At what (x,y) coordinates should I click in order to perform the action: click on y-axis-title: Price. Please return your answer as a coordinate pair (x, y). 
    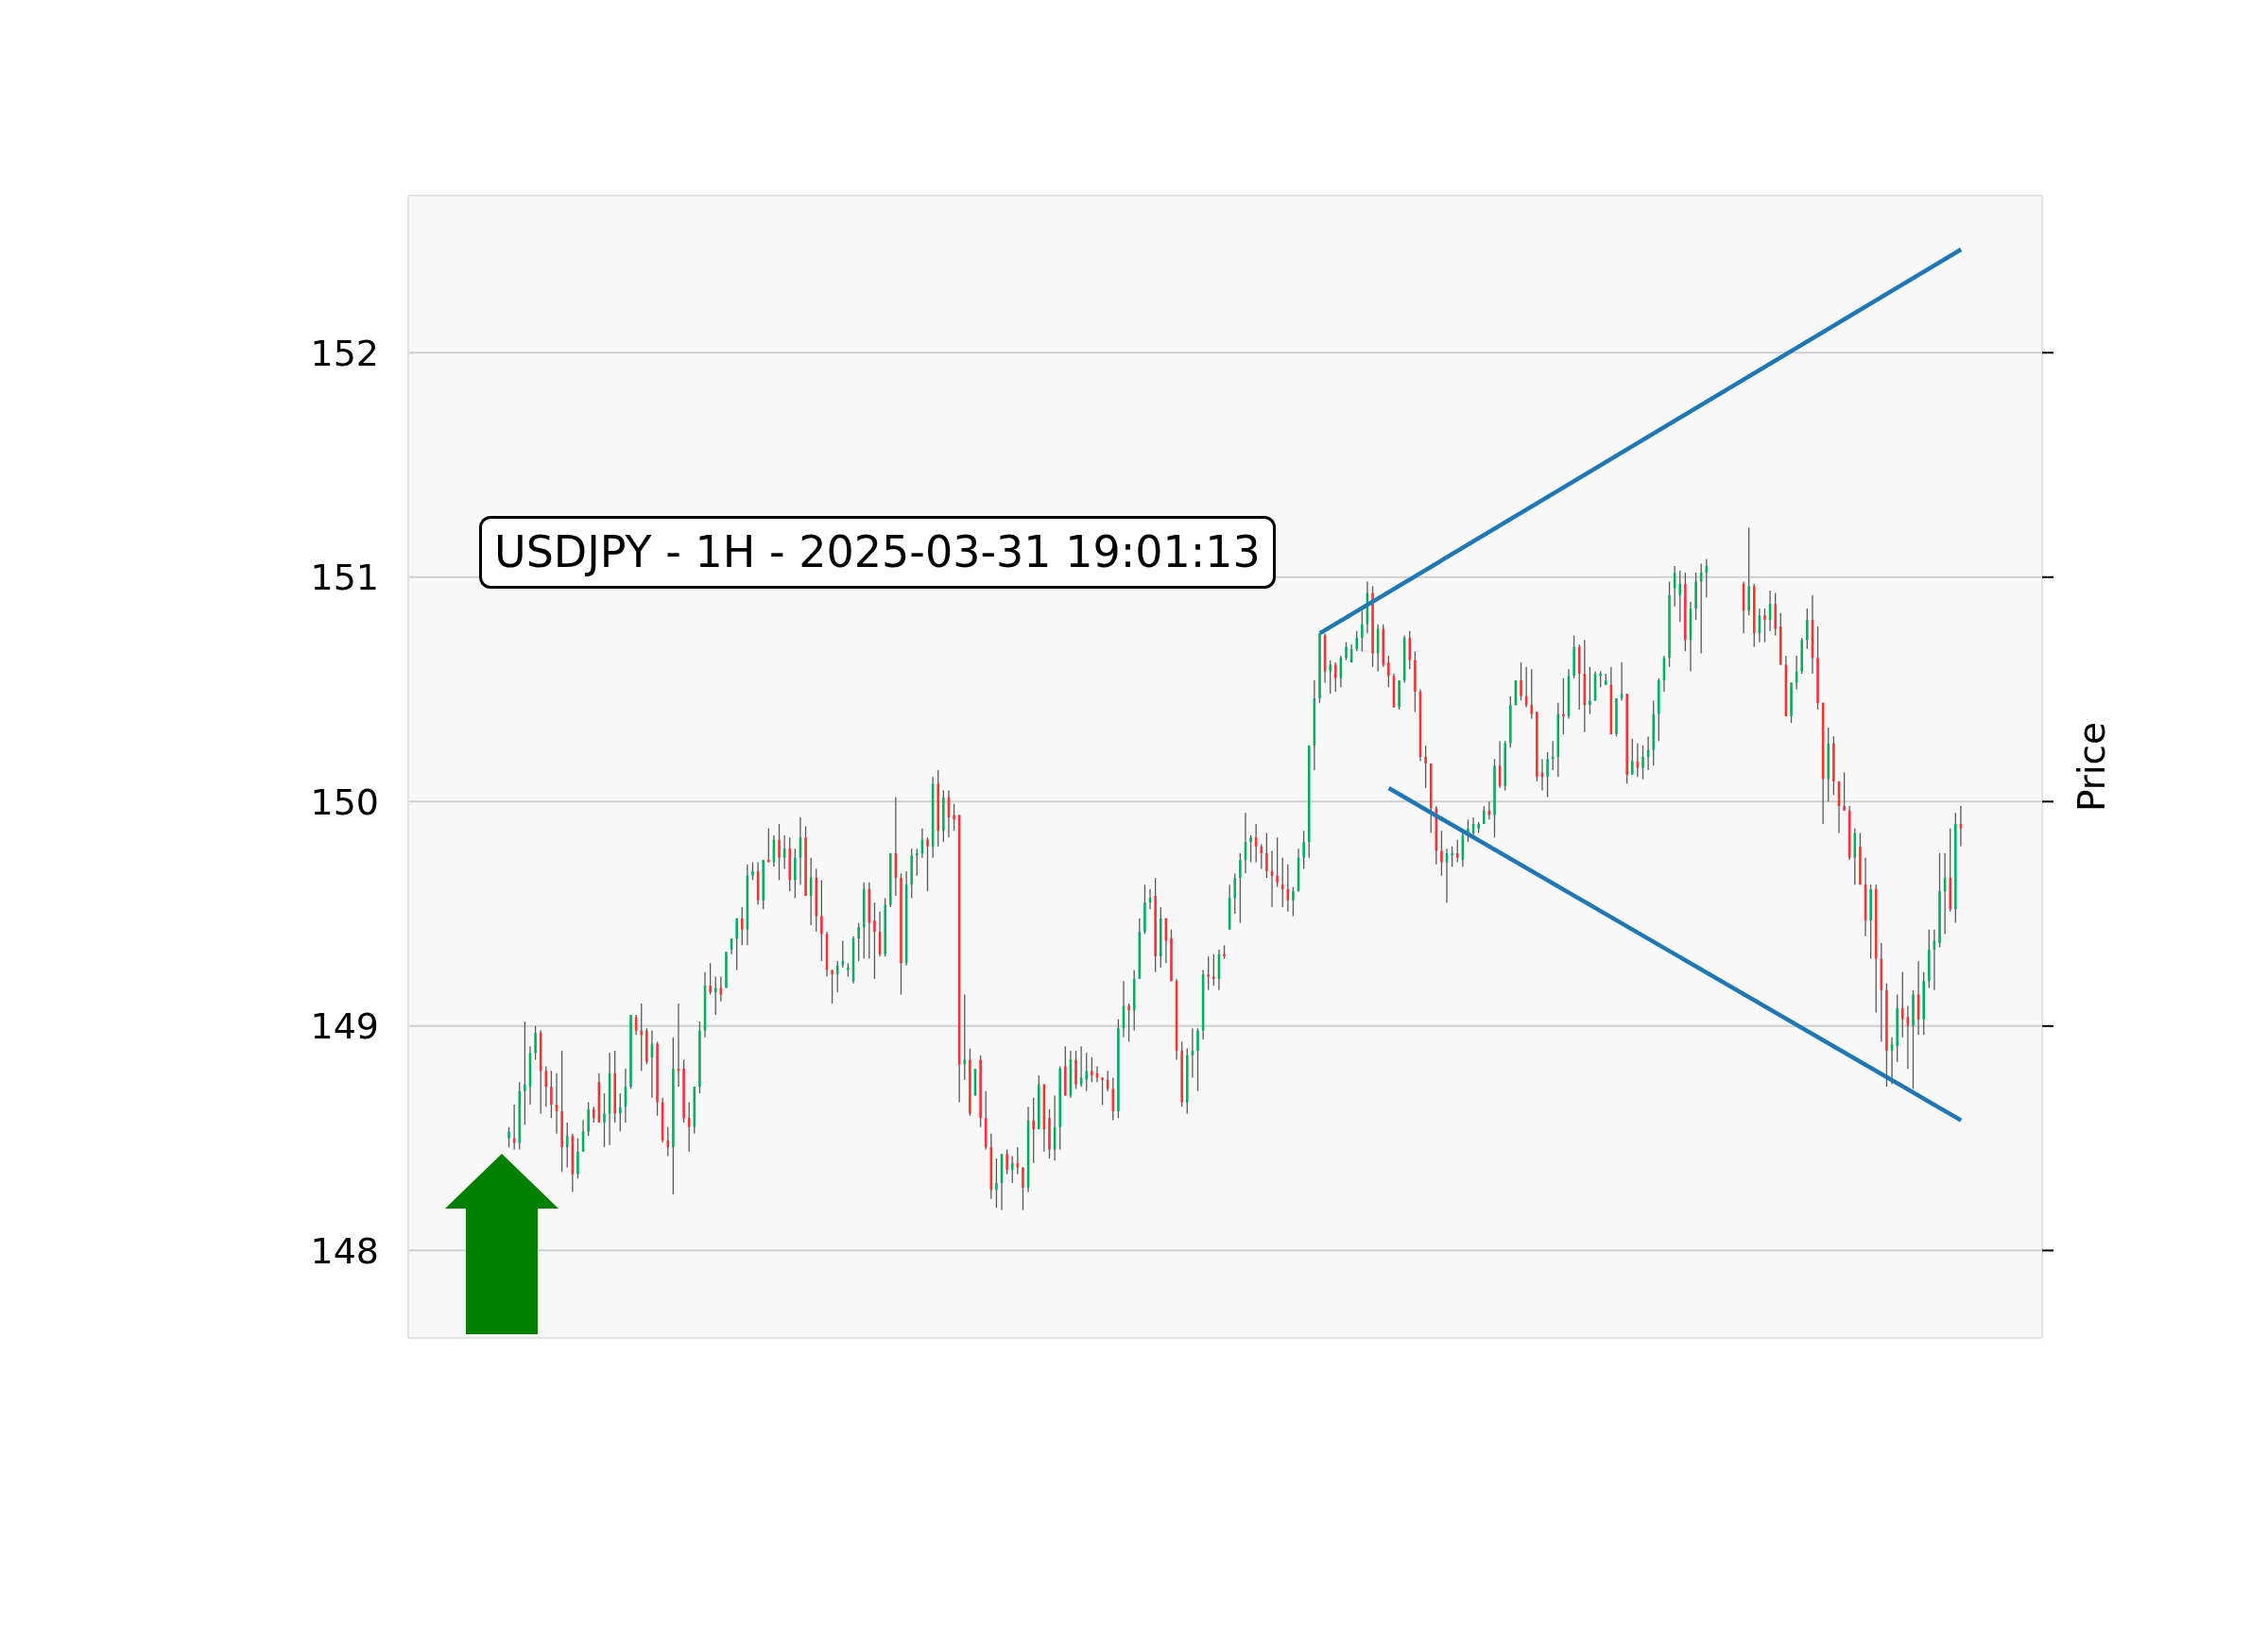
    Looking at the image, I should click on (2091, 767).